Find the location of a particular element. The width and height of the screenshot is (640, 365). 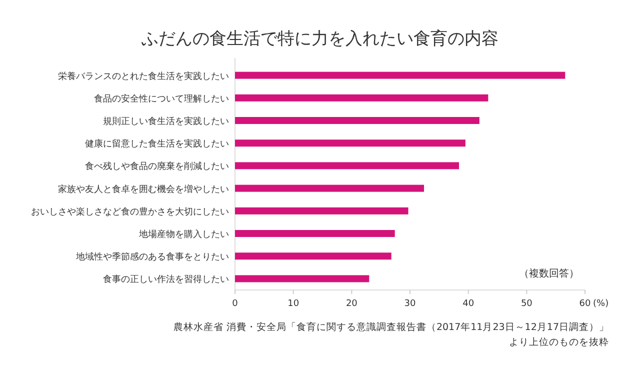

x-tick-label: 60 is located at coordinates (585, 304).